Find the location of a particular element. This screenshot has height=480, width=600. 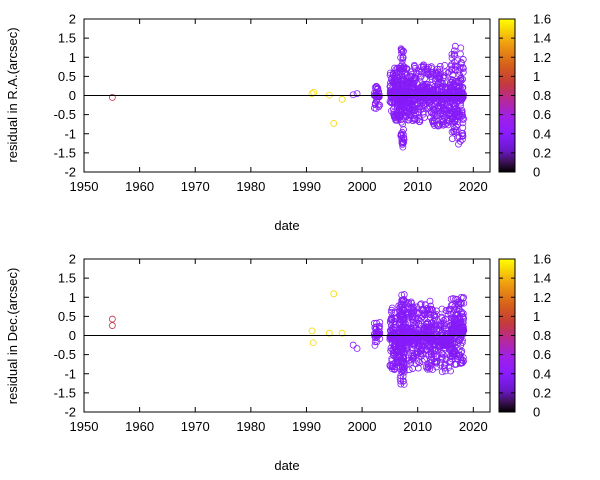

x-tick-label: 2000 is located at coordinates (362, 426).